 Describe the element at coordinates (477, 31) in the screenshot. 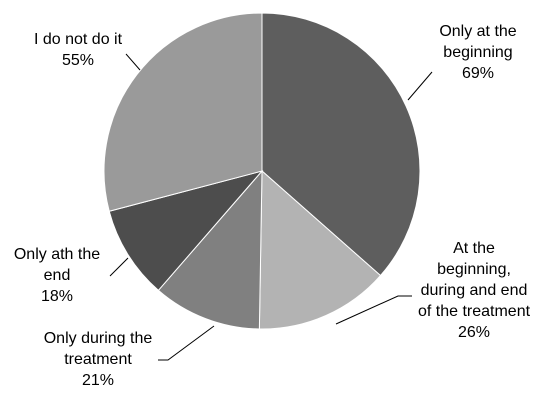

I see `slice-category-label: Only at the` at that location.